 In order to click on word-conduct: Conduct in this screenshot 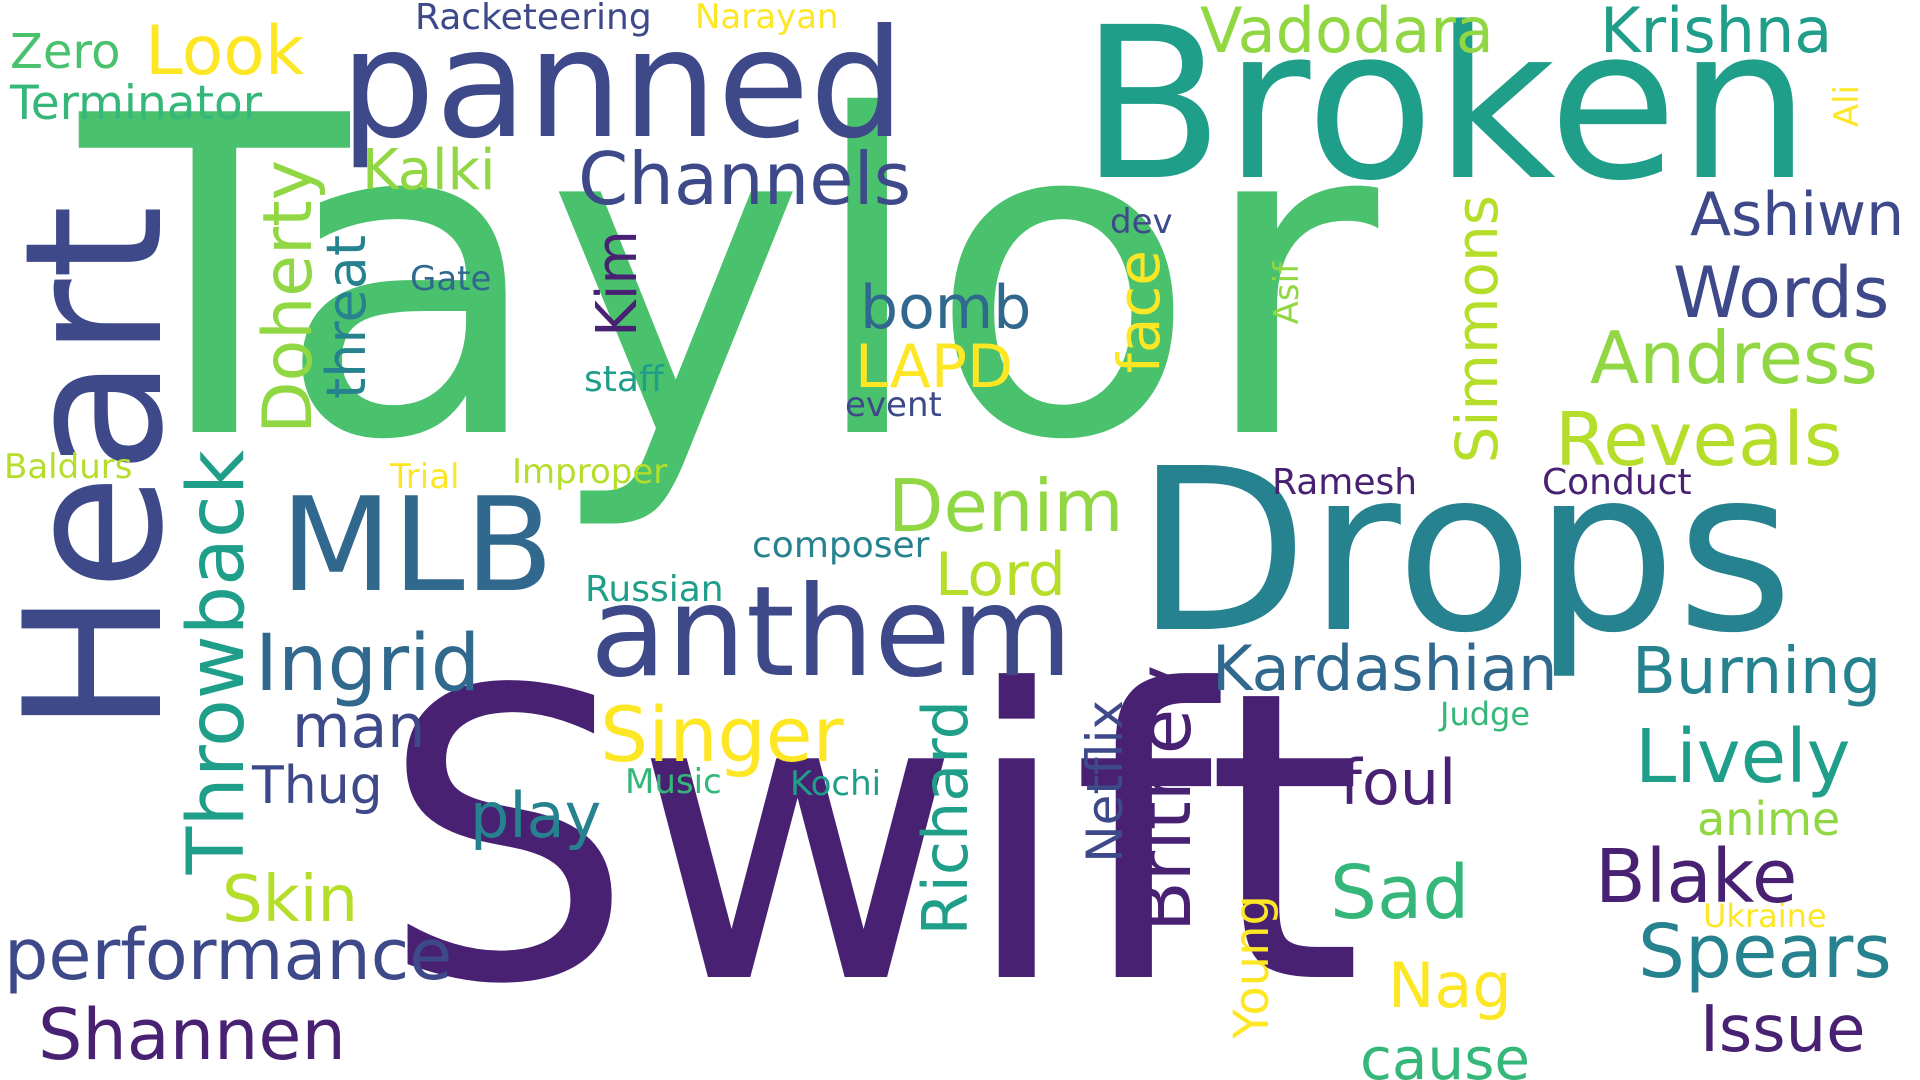, I will do `click(1617, 482)`.